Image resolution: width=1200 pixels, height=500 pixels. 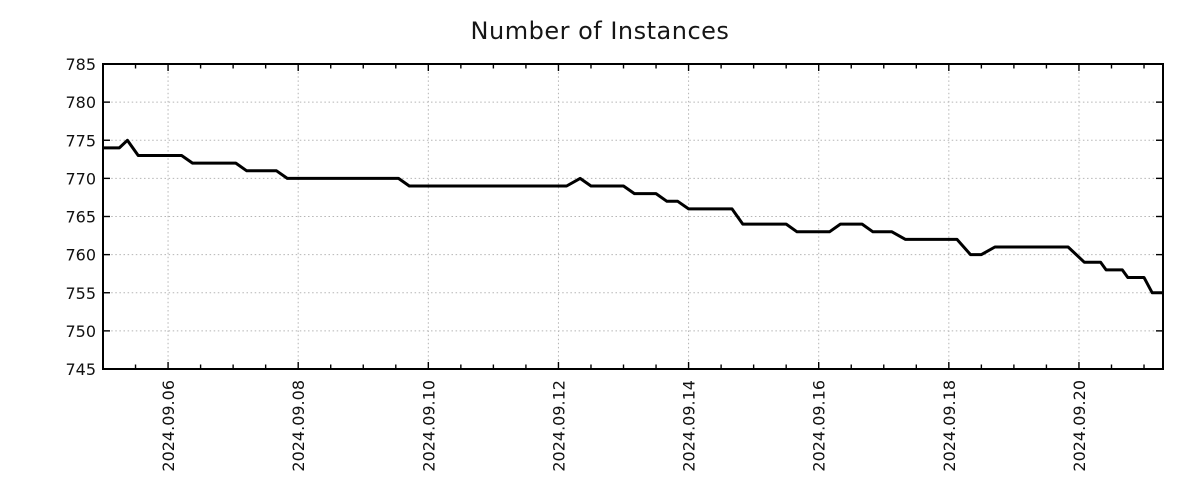 I want to click on x-tick-label: 2024.09.06, so click(x=168, y=426).